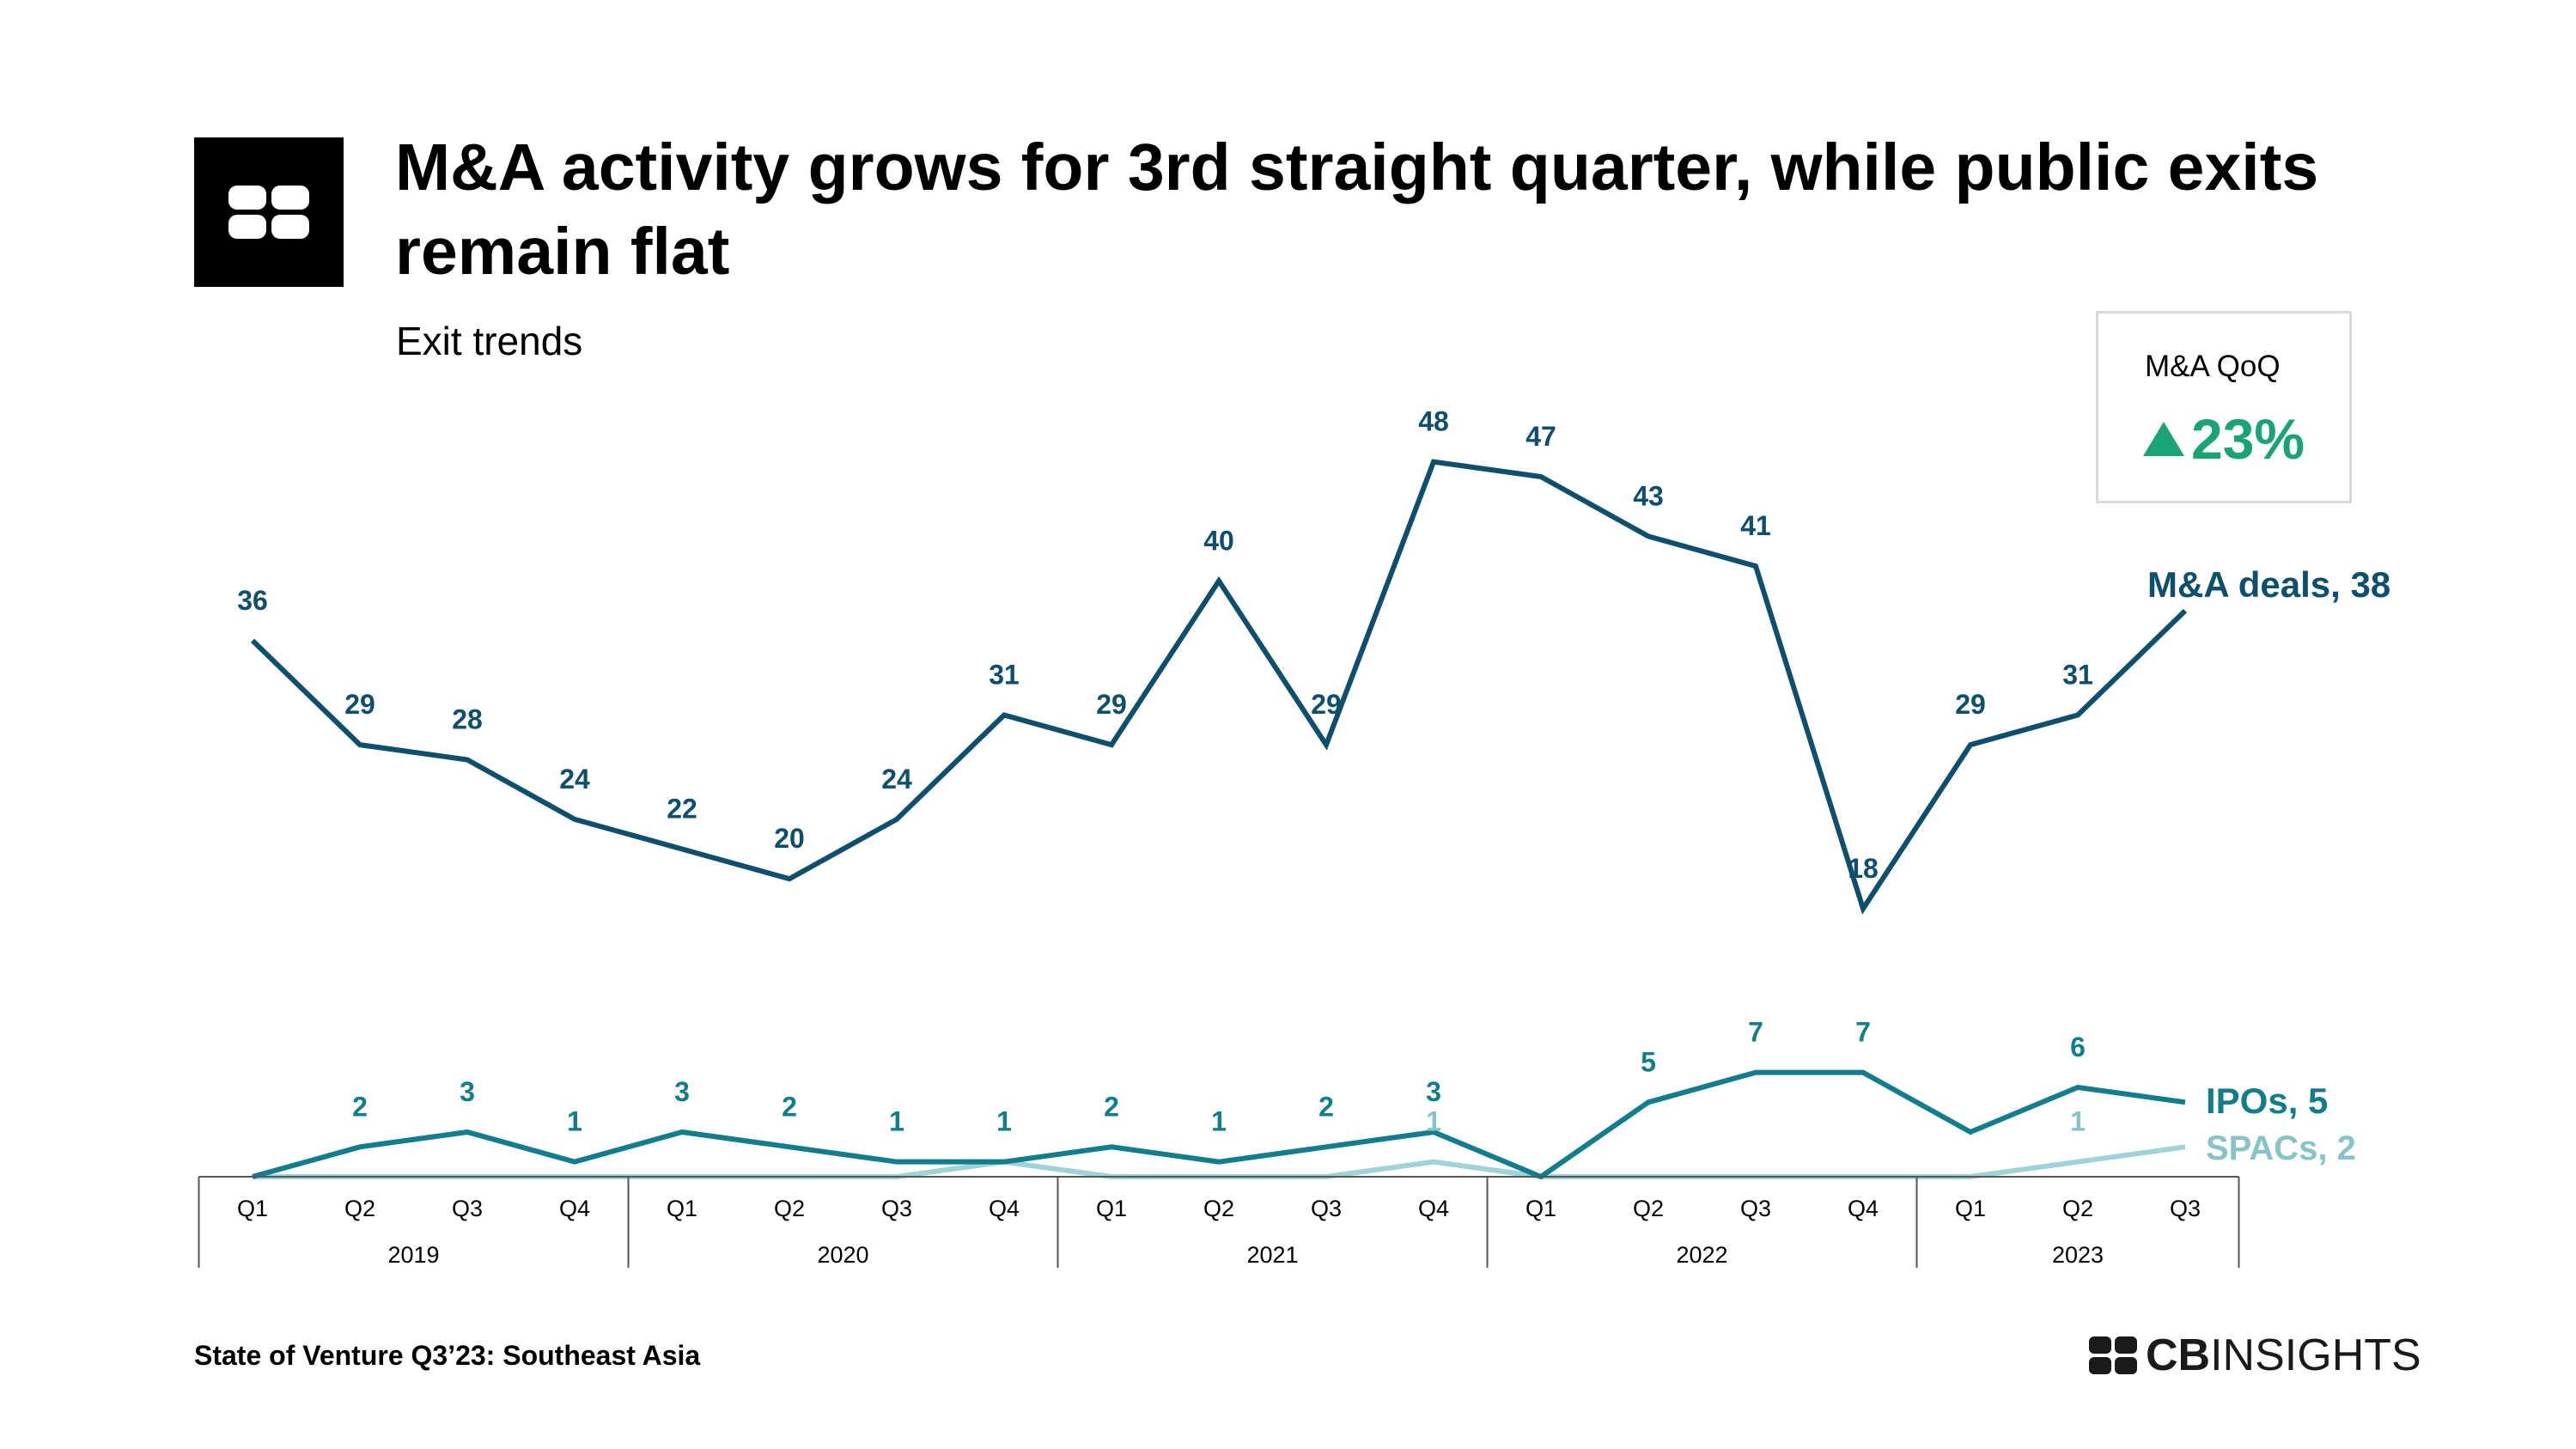 This screenshot has height=1449, width=2576. Describe the element at coordinates (1863, 868) in the screenshot. I see `data-label: 18` at that location.